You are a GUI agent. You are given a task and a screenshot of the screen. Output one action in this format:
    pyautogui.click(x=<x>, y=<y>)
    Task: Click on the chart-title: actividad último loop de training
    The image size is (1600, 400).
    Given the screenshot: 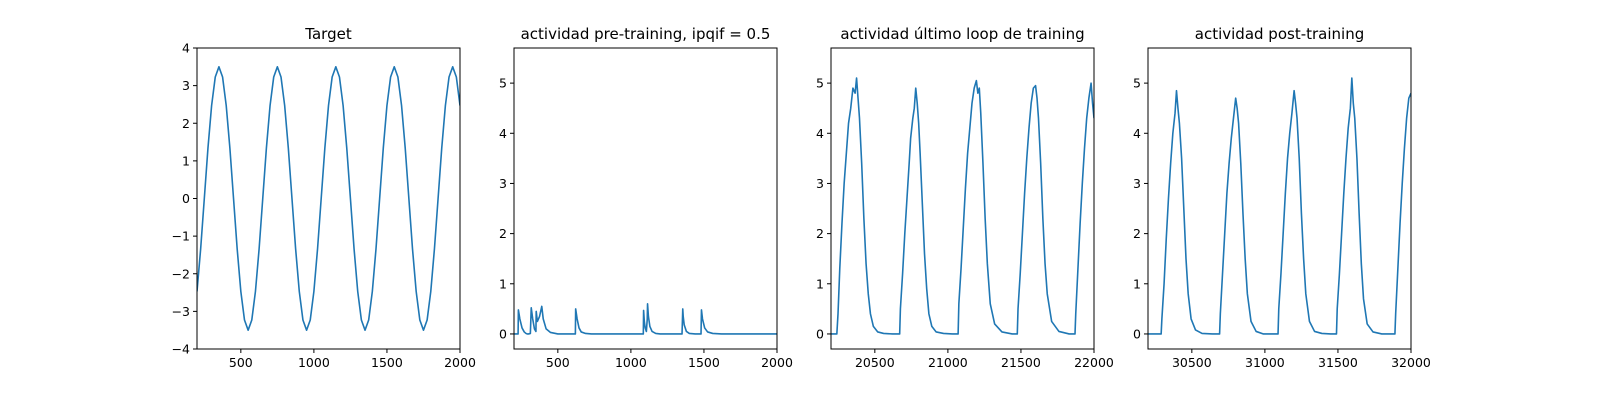 What is the action you would take?
    pyautogui.click(x=962, y=34)
    